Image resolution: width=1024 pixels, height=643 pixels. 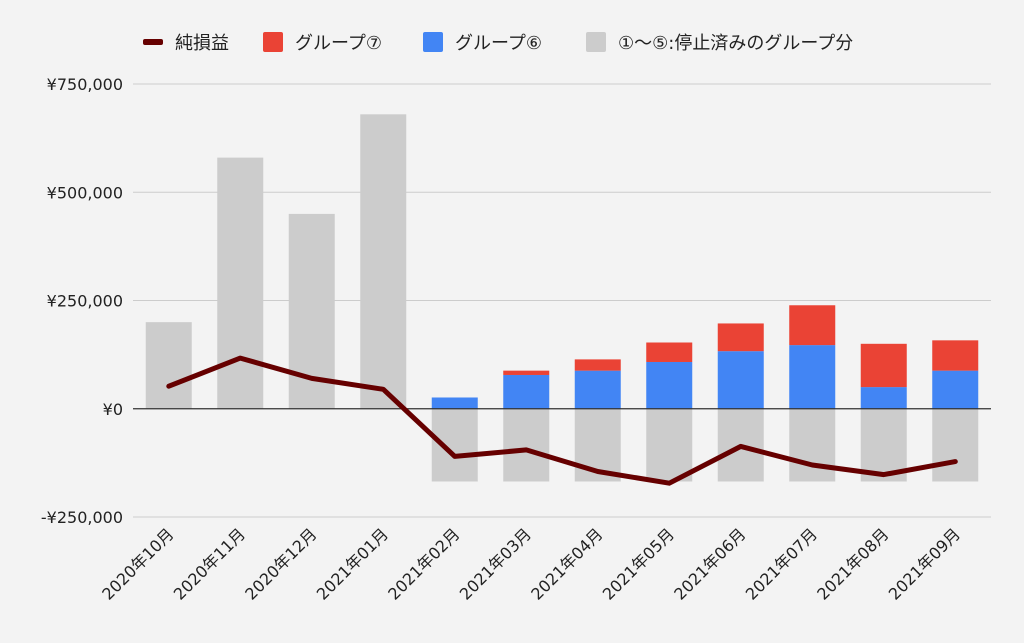 I want to click on x-tick-label: 2020年11月, so click(x=209, y=563).